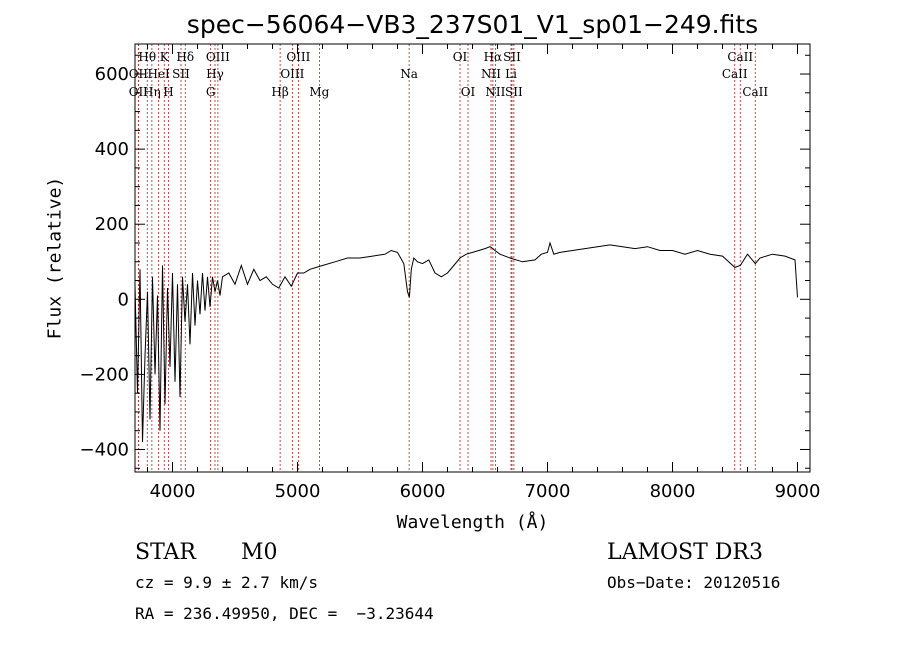 This screenshot has height=649, width=900. I want to click on spectral-line-label-5: K, so click(165, 57).